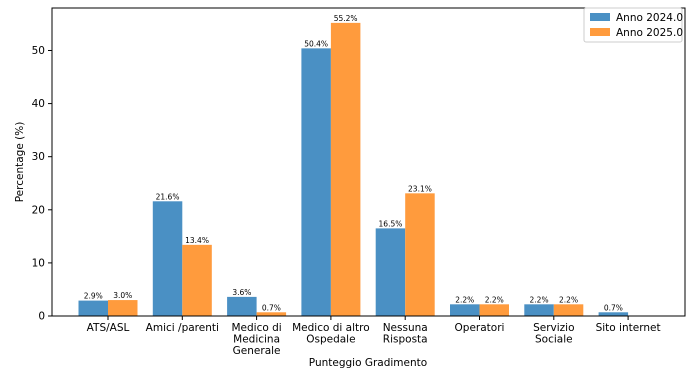  Describe the element at coordinates (41, 317) in the screenshot. I see `y-tick-label: 0` at that location.